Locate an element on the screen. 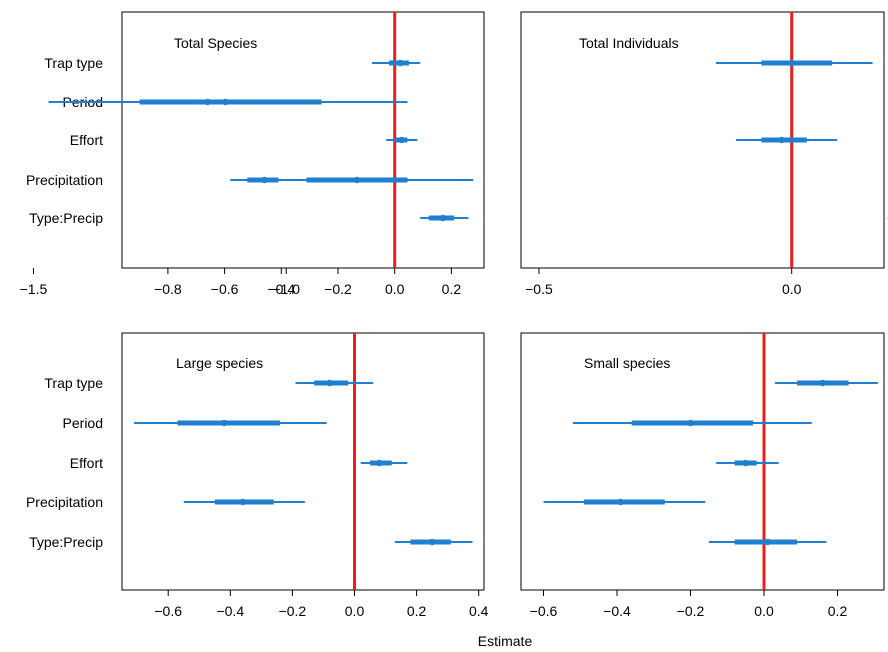 Image resolution: width=888 pixels, height=652 pixels. panel-title: Total Species is located at coordinates (215, 43).